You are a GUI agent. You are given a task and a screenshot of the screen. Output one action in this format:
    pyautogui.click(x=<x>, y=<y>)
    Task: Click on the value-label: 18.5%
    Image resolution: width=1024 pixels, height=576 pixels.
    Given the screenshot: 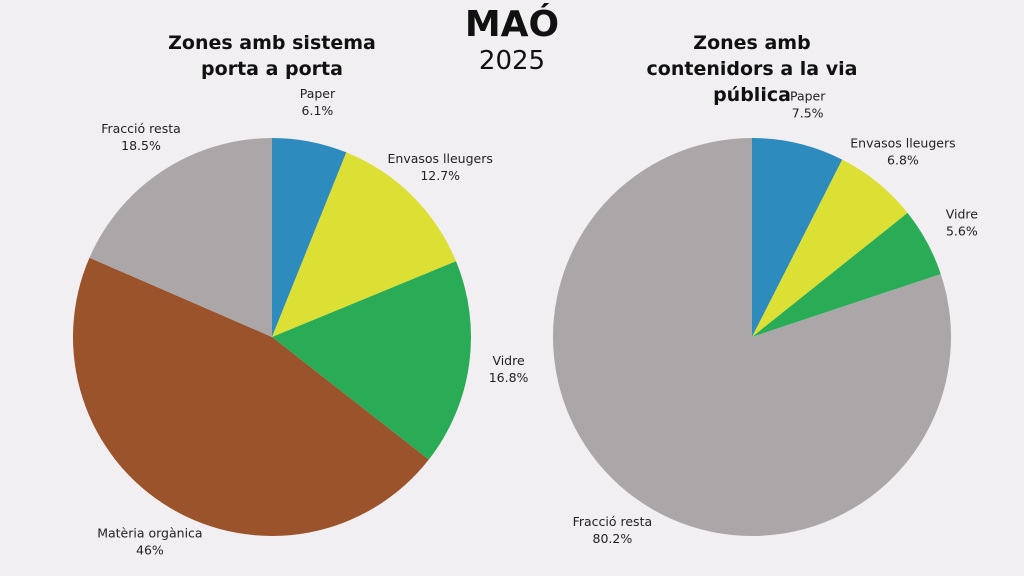 What is the action you would take?
    pyautogui.click(x=141, y=145)
    